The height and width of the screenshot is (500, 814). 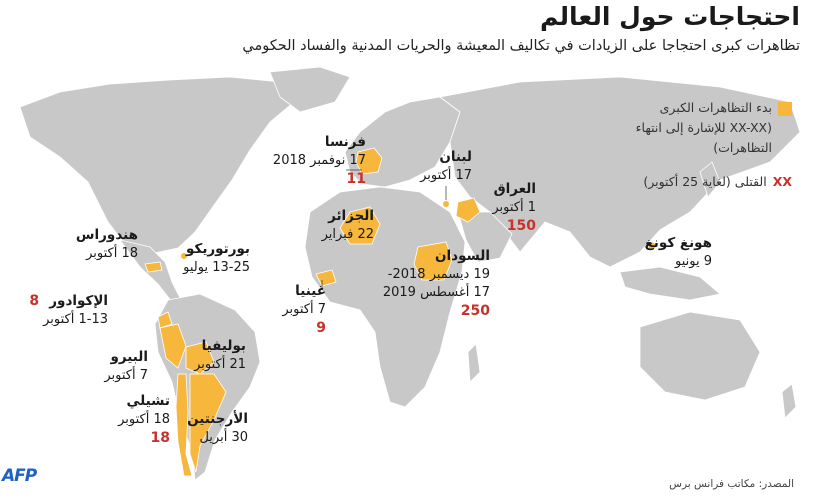 What do you see at coordinates (217, 428) in the screenshot?
I see `label-argentina: الأرجنتين 30 أبريل` at bounding box center [217, 428].